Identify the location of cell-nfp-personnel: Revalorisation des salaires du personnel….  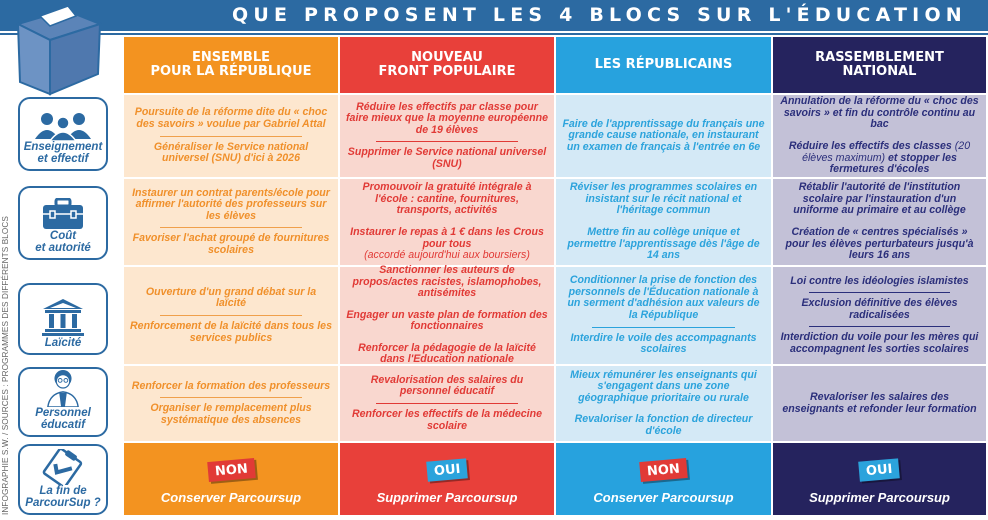
(447, 403).